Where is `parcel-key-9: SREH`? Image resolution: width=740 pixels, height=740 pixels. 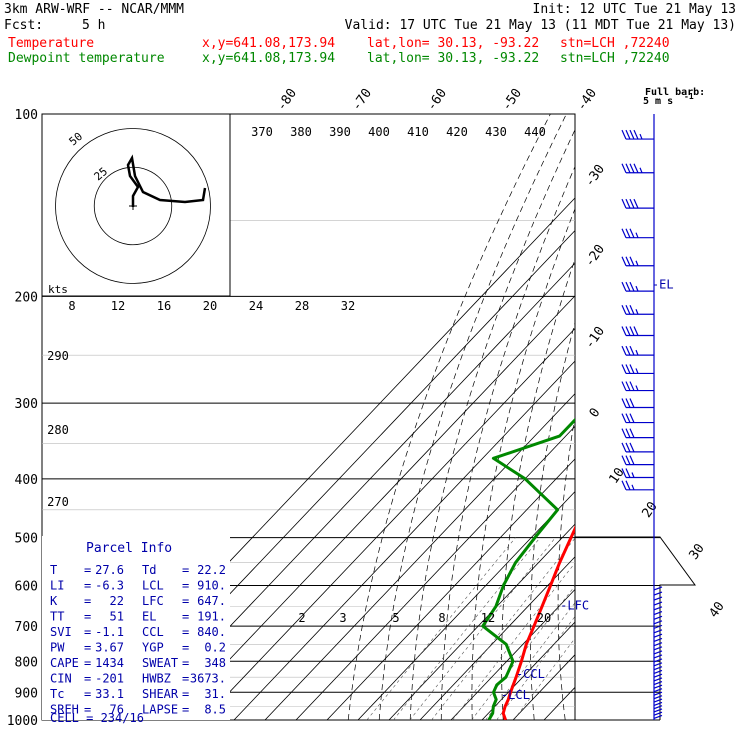 parcel-key-9: SREH is located at coordinates (64, 710).